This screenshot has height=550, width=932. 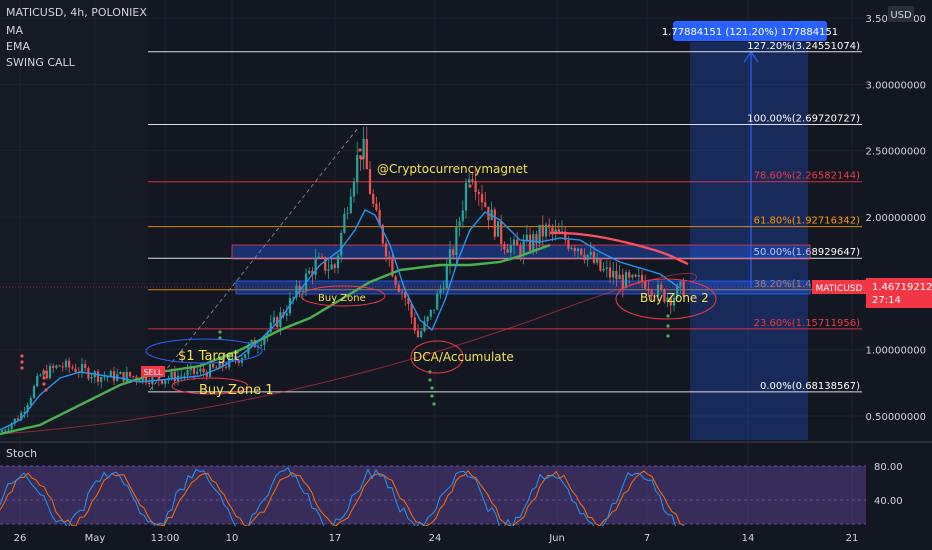 What do you see at coordinates (888, 467) in the screenshot?
I see `stoch-label: 80.00` at bounding box center [888, 467].